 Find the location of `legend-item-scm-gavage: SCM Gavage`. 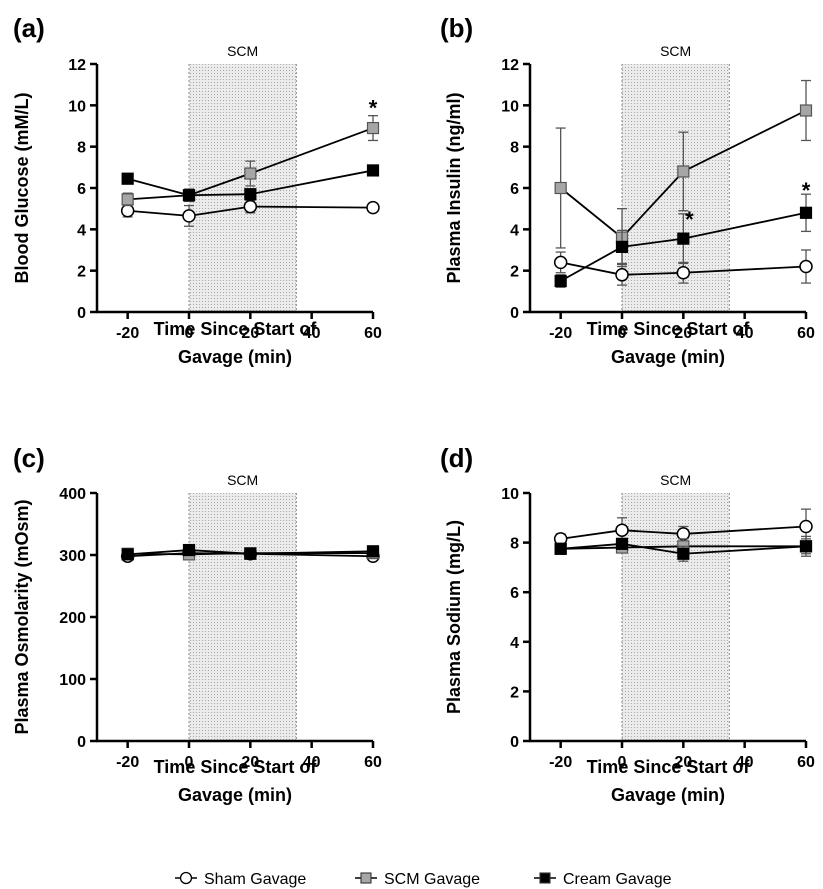

legend-item-scm-gavage: SCM Gavage is located at coordinates (417, 879).